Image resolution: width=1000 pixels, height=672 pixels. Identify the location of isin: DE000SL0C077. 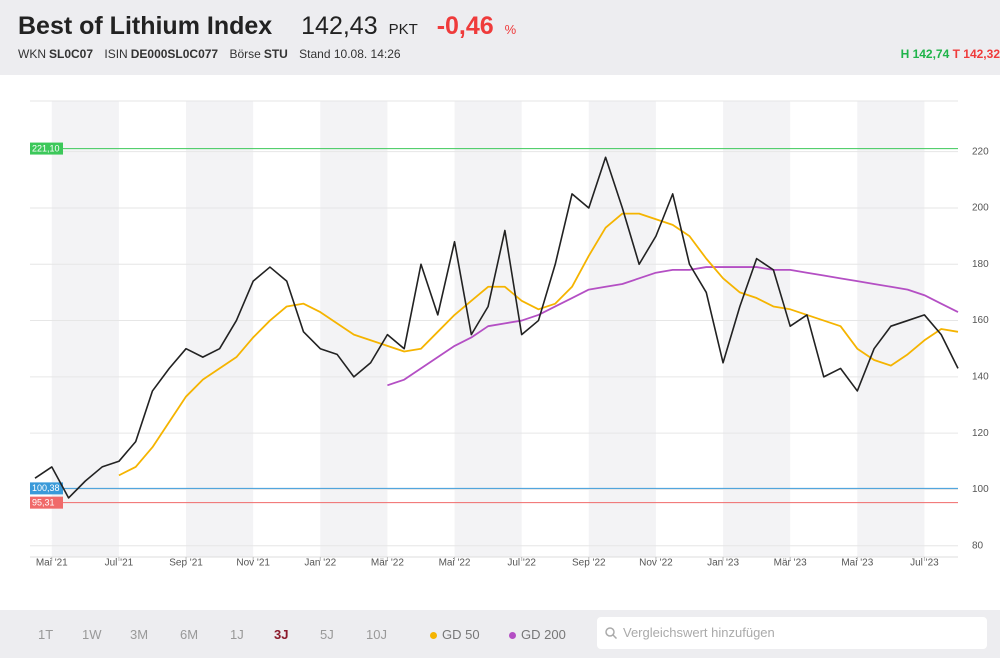
(174, 54).